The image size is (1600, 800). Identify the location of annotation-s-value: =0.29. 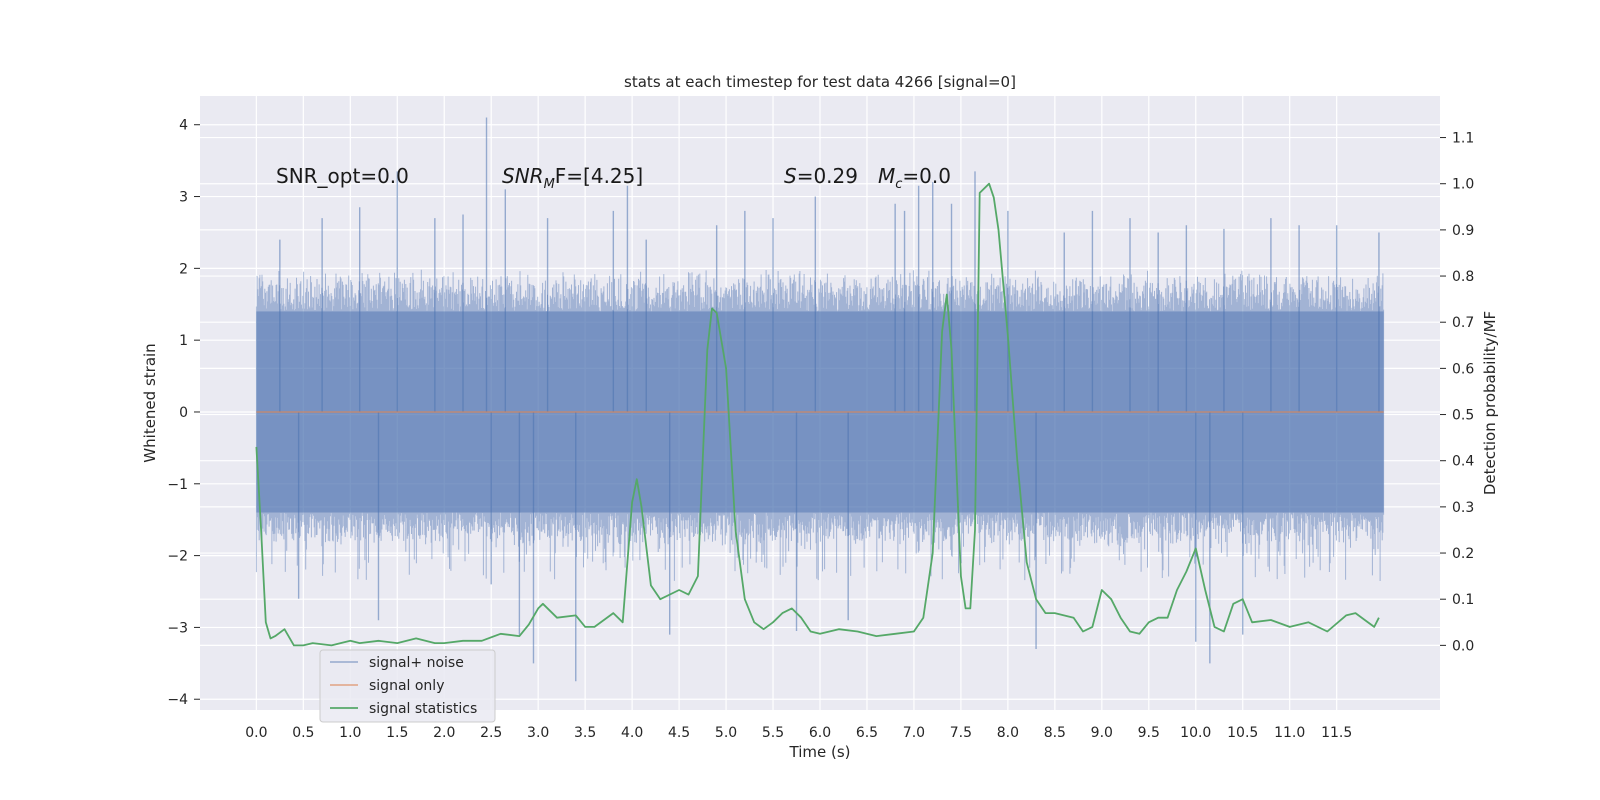
(827, 176).